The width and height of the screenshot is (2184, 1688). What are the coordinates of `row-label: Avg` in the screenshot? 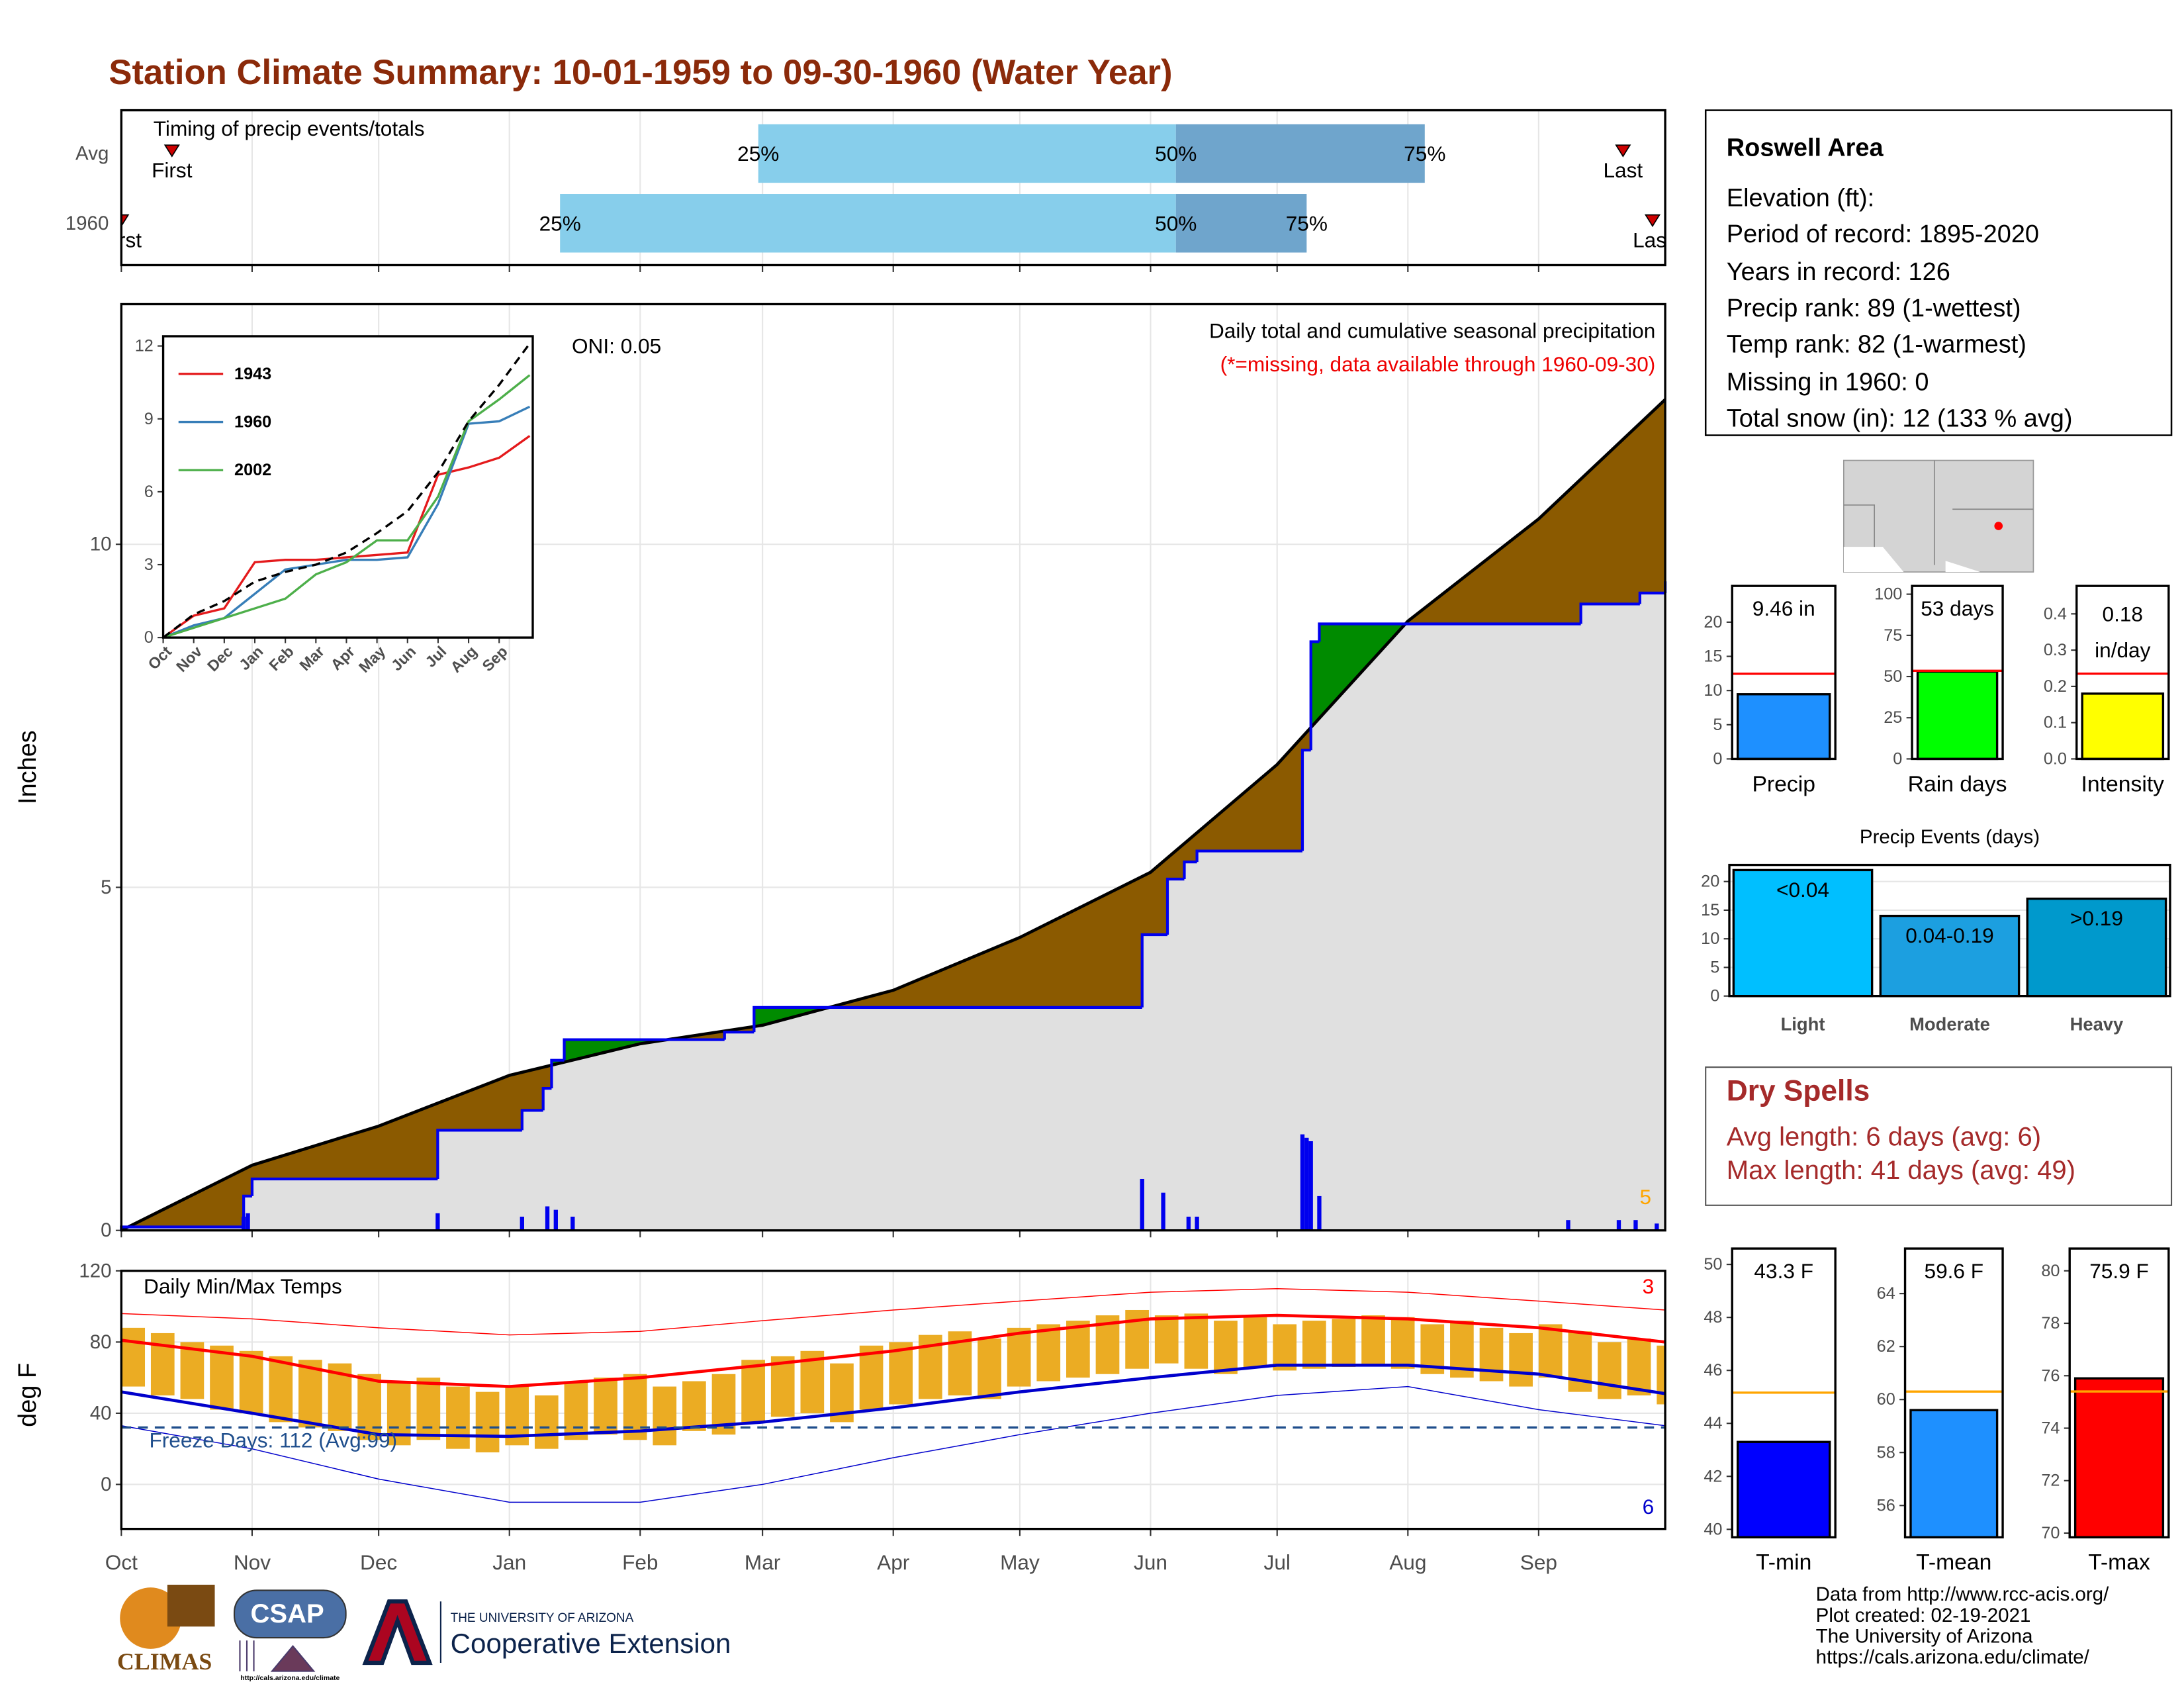 It's located at (92, 153).